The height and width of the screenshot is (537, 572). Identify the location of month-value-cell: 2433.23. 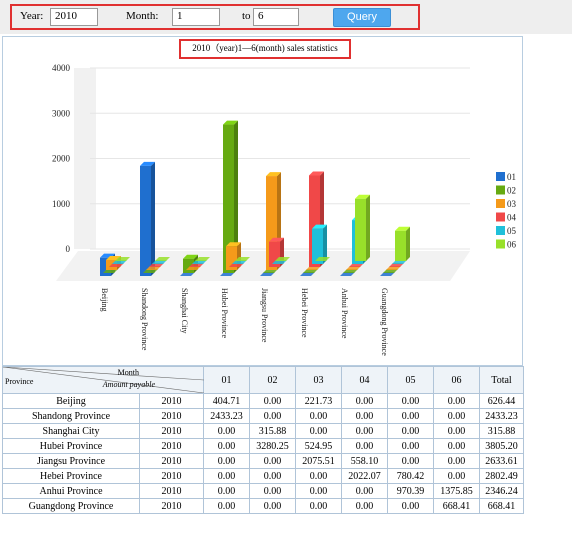
(226, 416).